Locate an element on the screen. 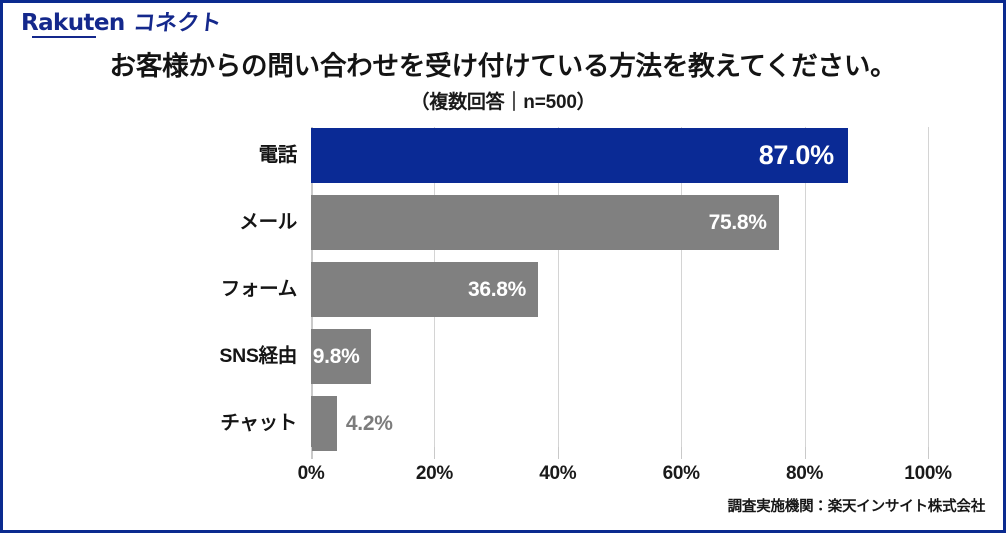  bar: 87.0% is located at coordinates (579, 155).